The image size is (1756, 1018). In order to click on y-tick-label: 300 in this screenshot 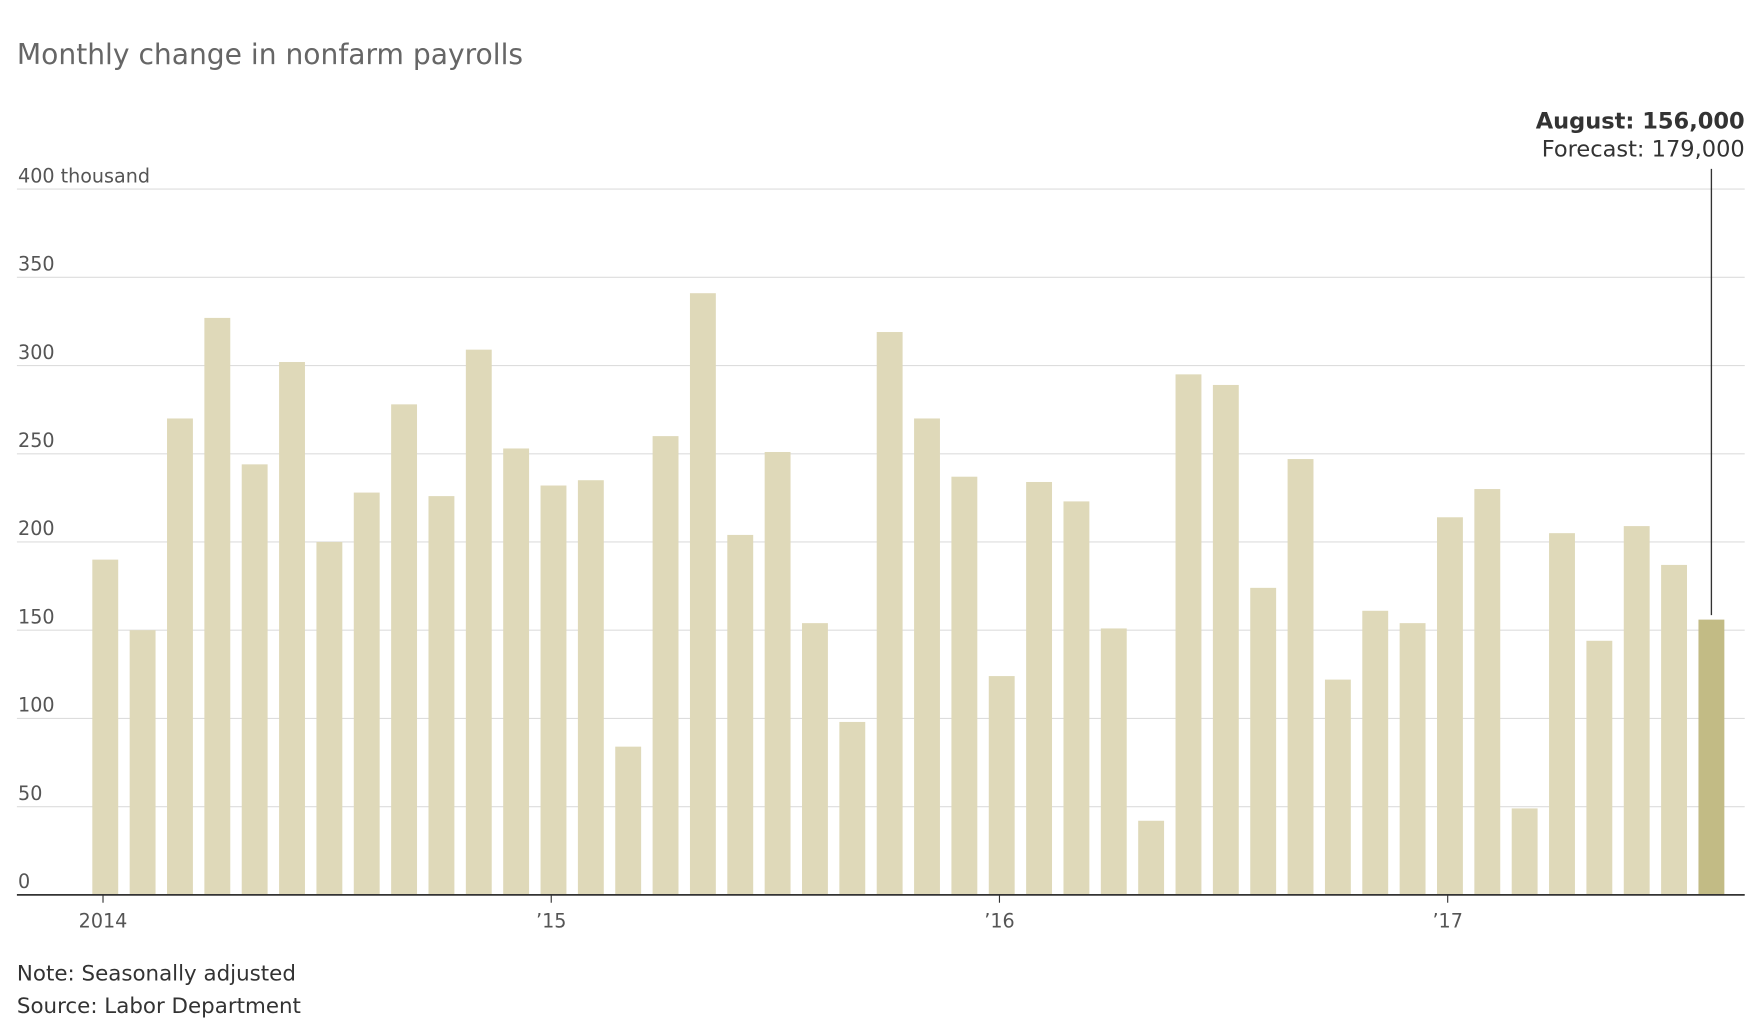, I will do `click(36, 352)`.